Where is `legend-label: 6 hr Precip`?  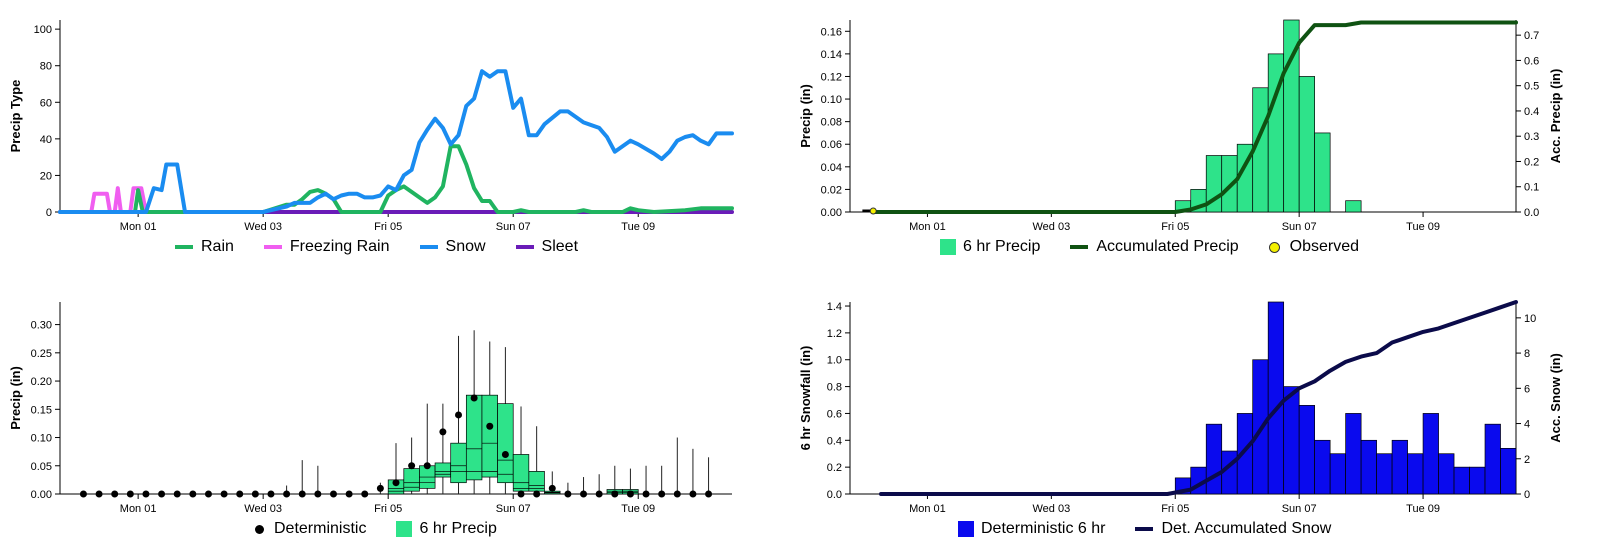
legend-label: 6 hr Precip is located at coordinates (1002, 246).